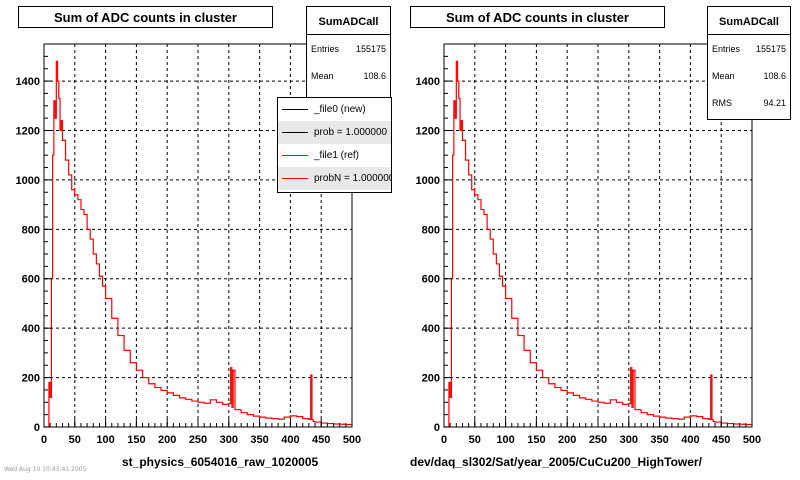 The width and height of the screenshot is (800, 480). I want to click on stats-box-left: SumADCall Entries 155175 Mean 108.6, so click(348, 52).